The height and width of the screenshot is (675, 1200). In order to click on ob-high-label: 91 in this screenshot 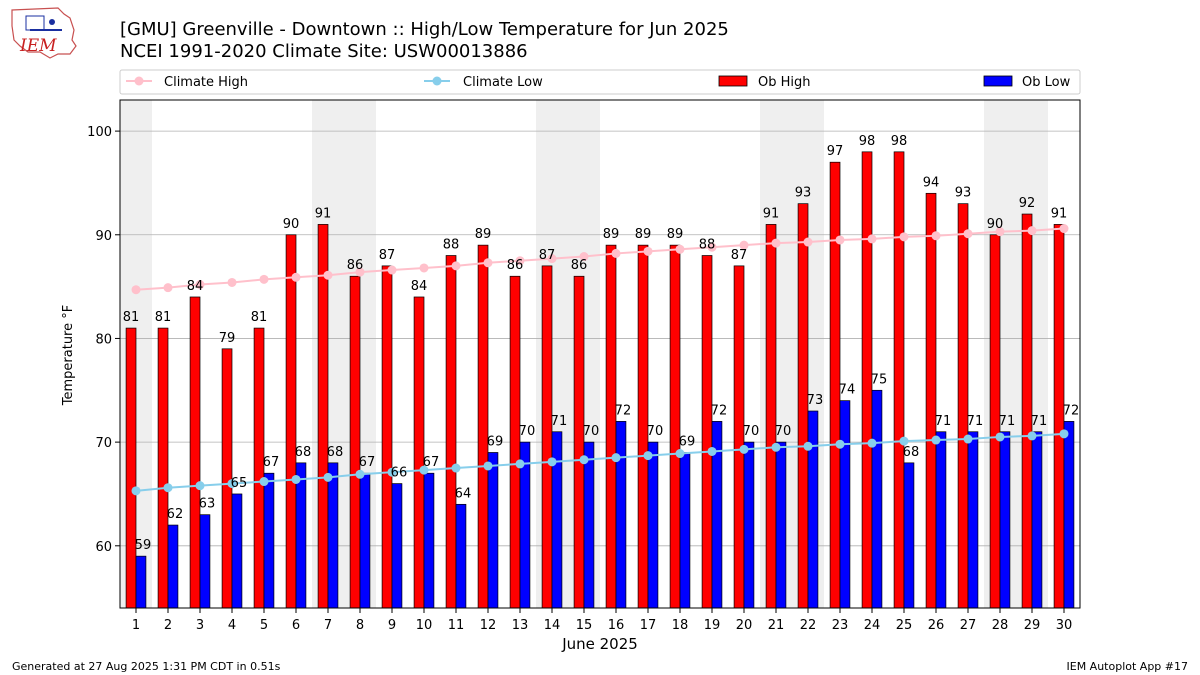, I will do `click(1059, 213)`.